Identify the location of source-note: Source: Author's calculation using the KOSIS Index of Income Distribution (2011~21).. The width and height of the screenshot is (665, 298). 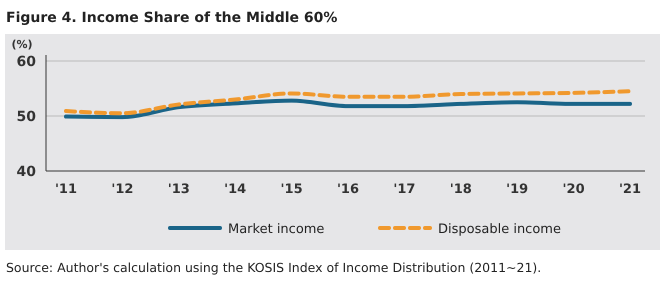
(274, 267).